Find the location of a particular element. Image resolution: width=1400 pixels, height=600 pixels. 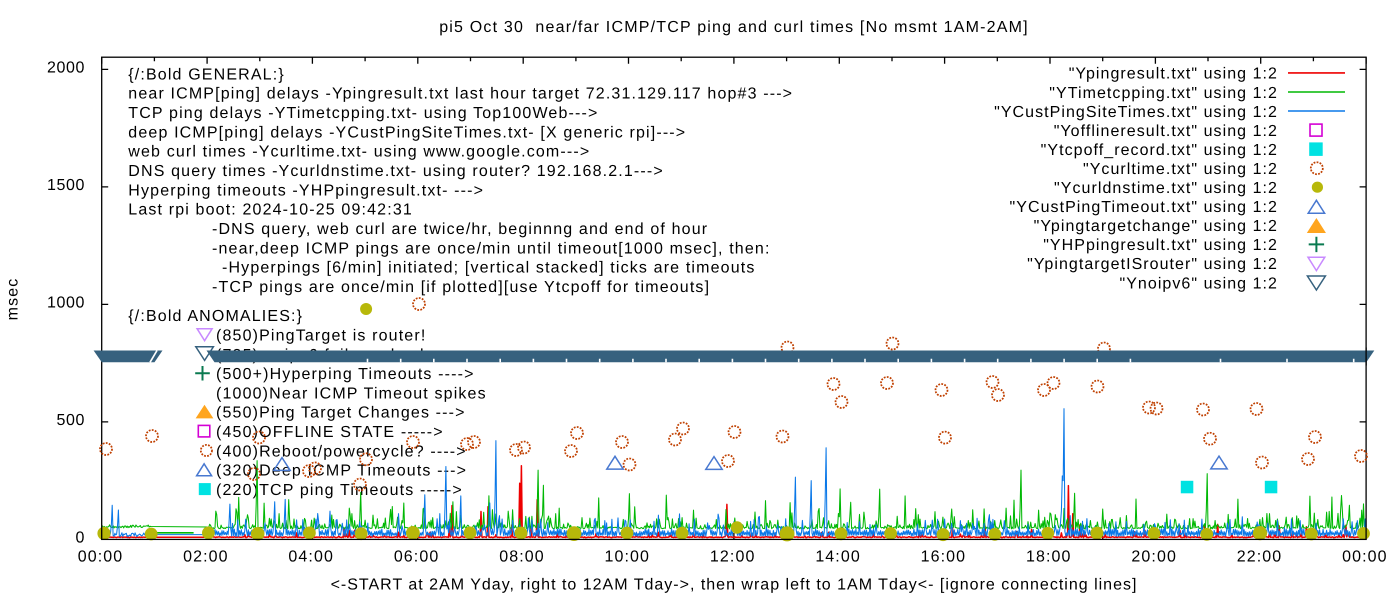

svg-text:"YCustPingSiteTimes.txt" using: "YCustPingSiteTimes.txt" using 1:2 is located at coordinates (1136, 112).